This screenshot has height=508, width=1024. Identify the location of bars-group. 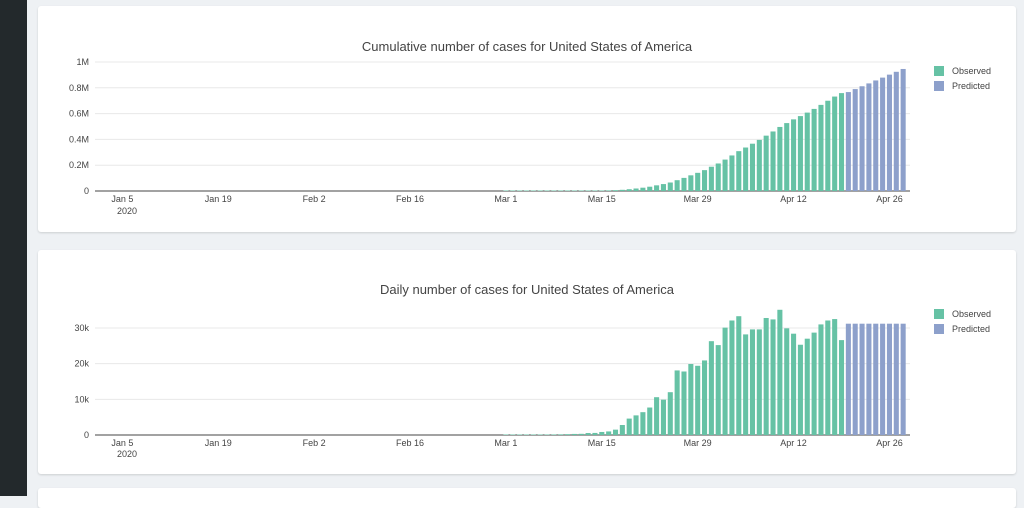
(704, 372).